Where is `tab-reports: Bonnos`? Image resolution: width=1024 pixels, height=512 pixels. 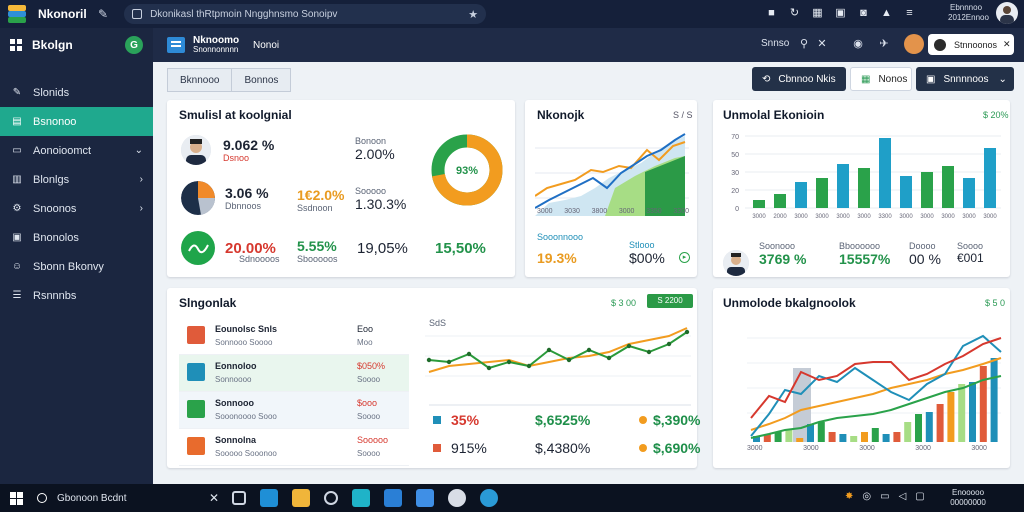 tab-reports: Bonnos is located at coordinates (262, 80).